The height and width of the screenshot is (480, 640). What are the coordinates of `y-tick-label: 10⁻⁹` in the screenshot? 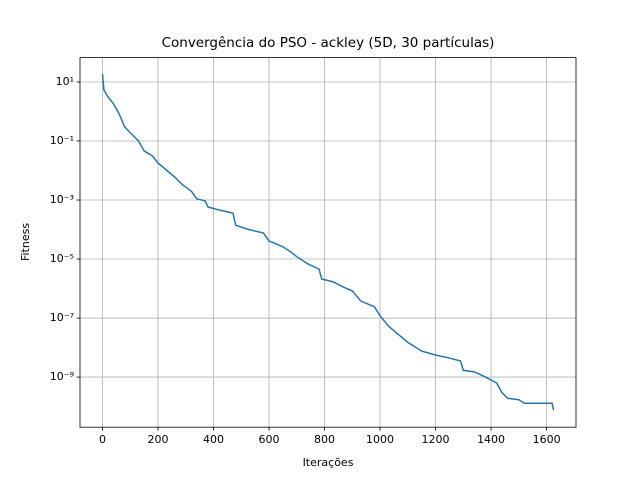 It's located at (62, 376).